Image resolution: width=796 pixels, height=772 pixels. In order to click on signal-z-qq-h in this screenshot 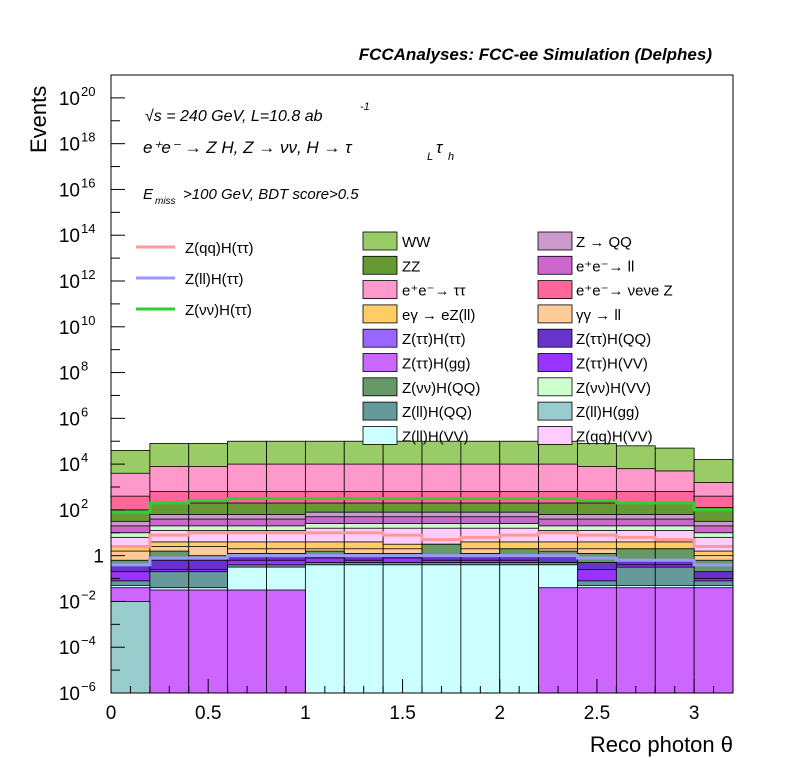, I will do `click(422, 540)`.